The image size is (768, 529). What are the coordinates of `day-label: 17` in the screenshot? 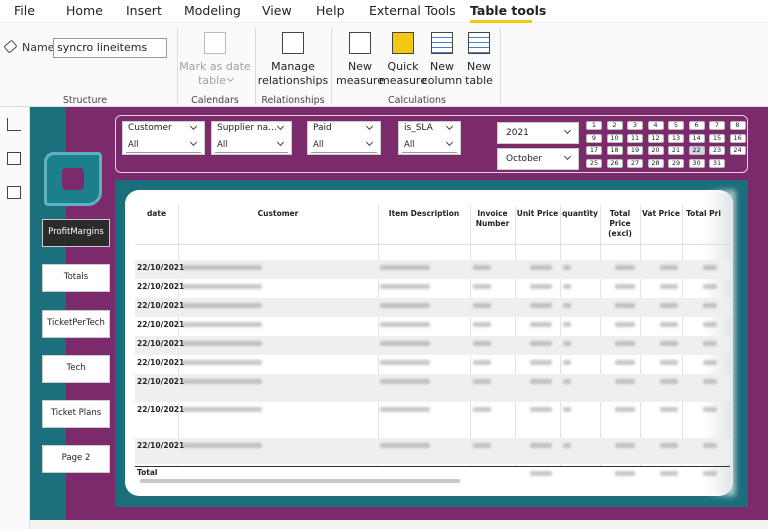 It's located at (594, 150).